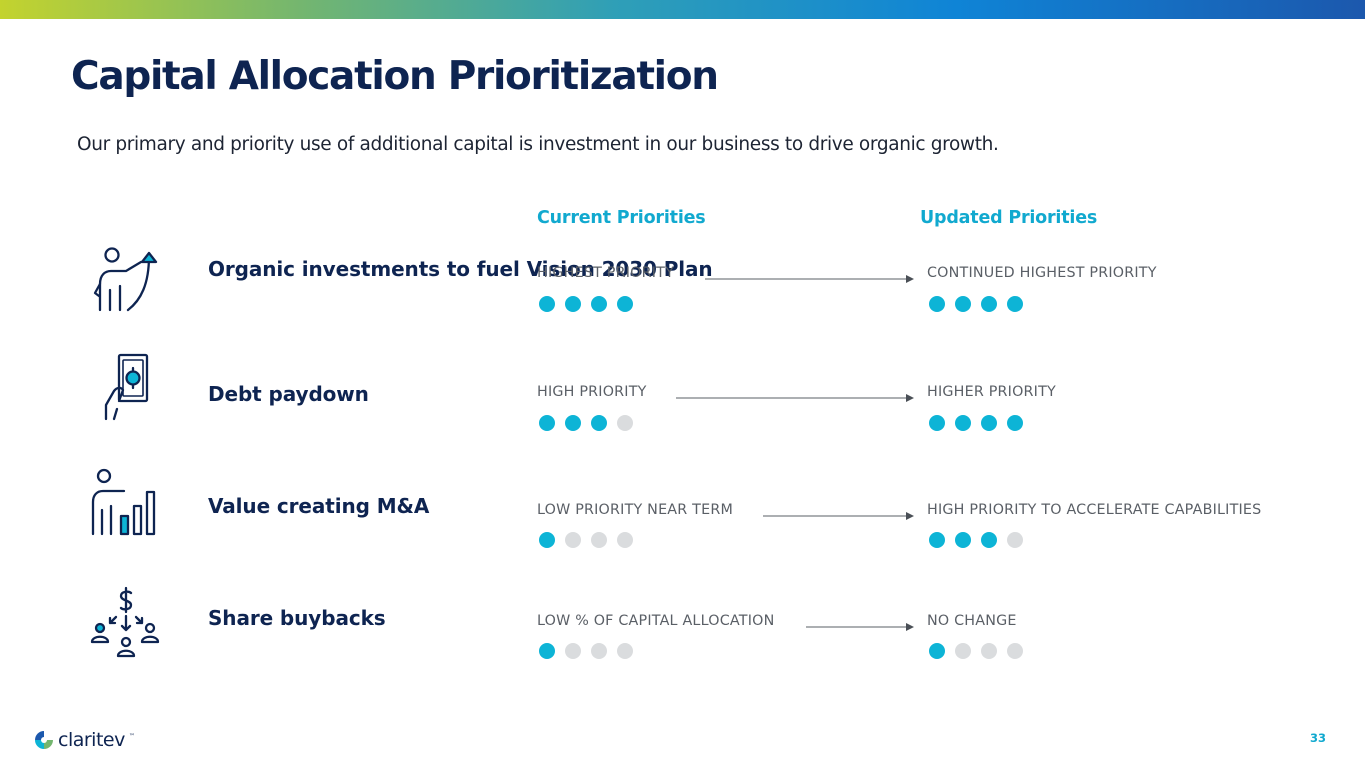 The height and width of the screenshot is (768, 1365). Describe the element at coordinates (1094, 510) in the screenshot. I see `updated-priority-text: HIGH PRIORITY TO ACCELERATE CAPABILITIES` at that location.